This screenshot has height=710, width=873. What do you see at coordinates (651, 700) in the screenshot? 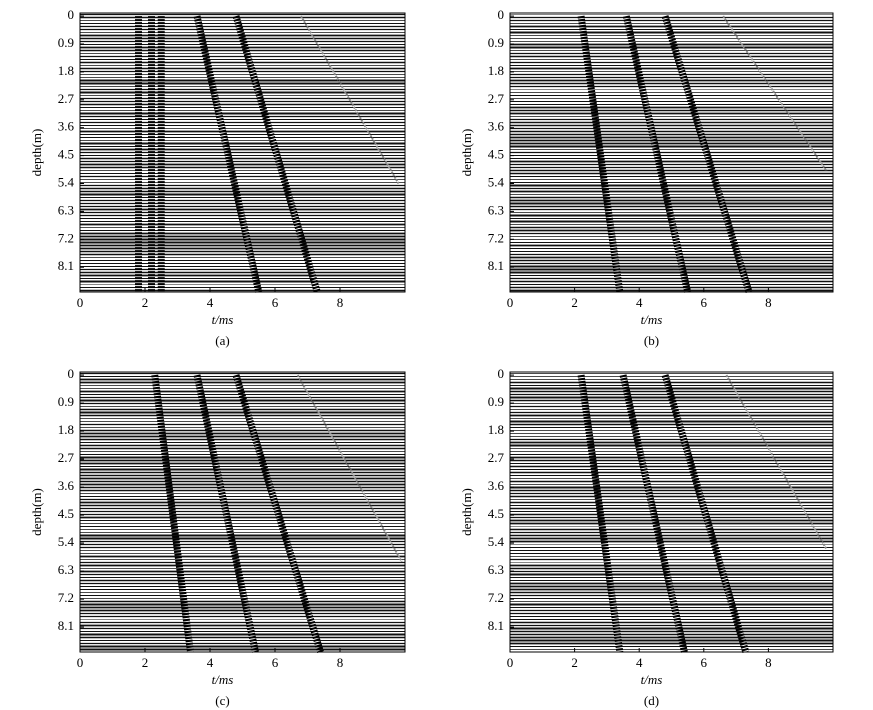
I see `panel-caption: (d)` at bounding box center [651, 700].